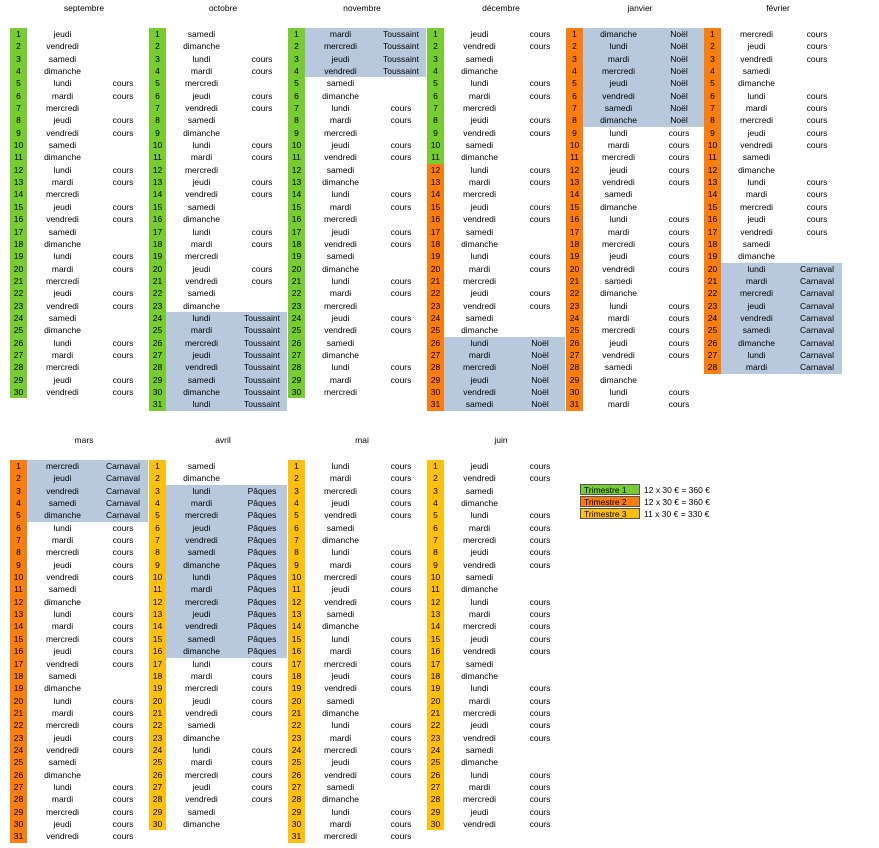  Describe the element at coordinates (18, 133) in the screenshot. I see `day-number: 9` at that location.